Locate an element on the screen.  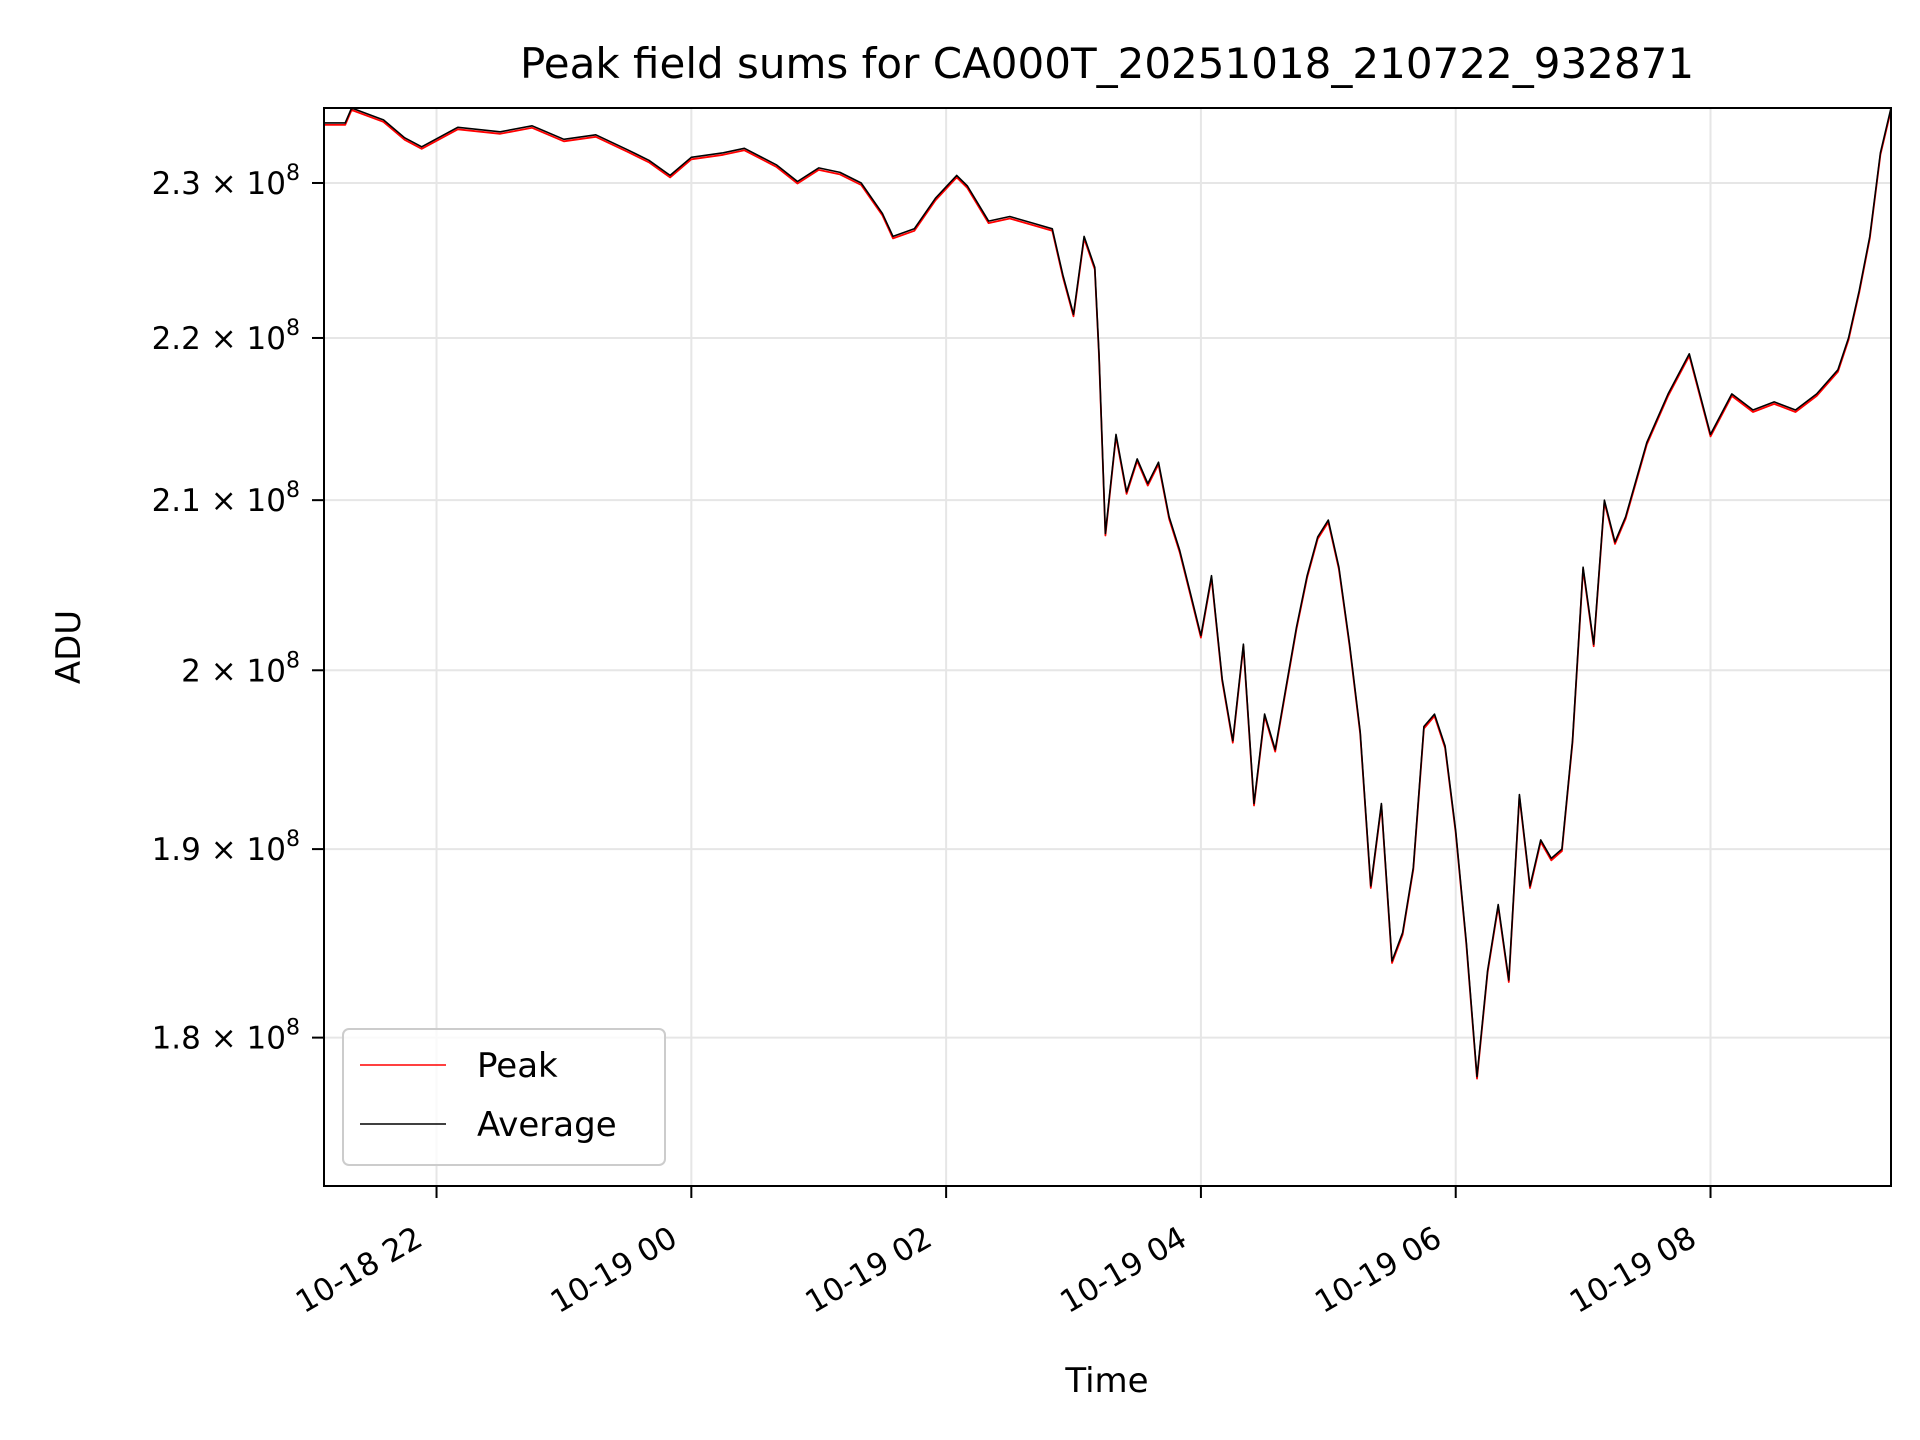
y-tick-label-0: 1.8 × 108 is located at coordinates (226, 1036).